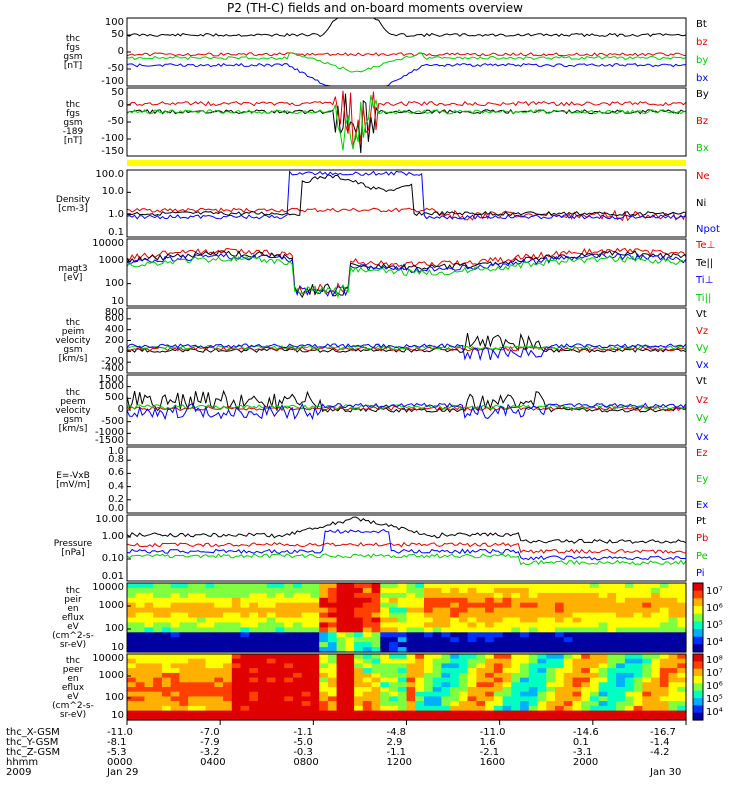 The height and width of the screenshot is (800, 750). I want to click on y-tick-label: -100, so click(112, 138).